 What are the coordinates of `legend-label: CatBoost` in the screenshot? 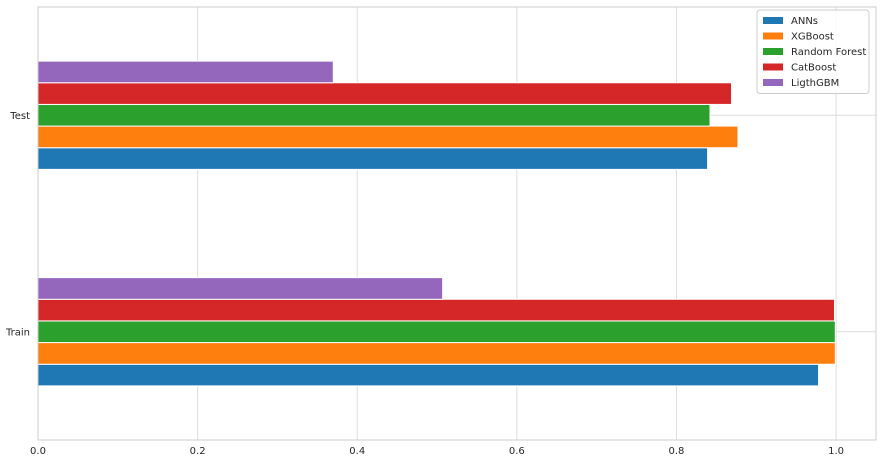 It's located at (813, 68).